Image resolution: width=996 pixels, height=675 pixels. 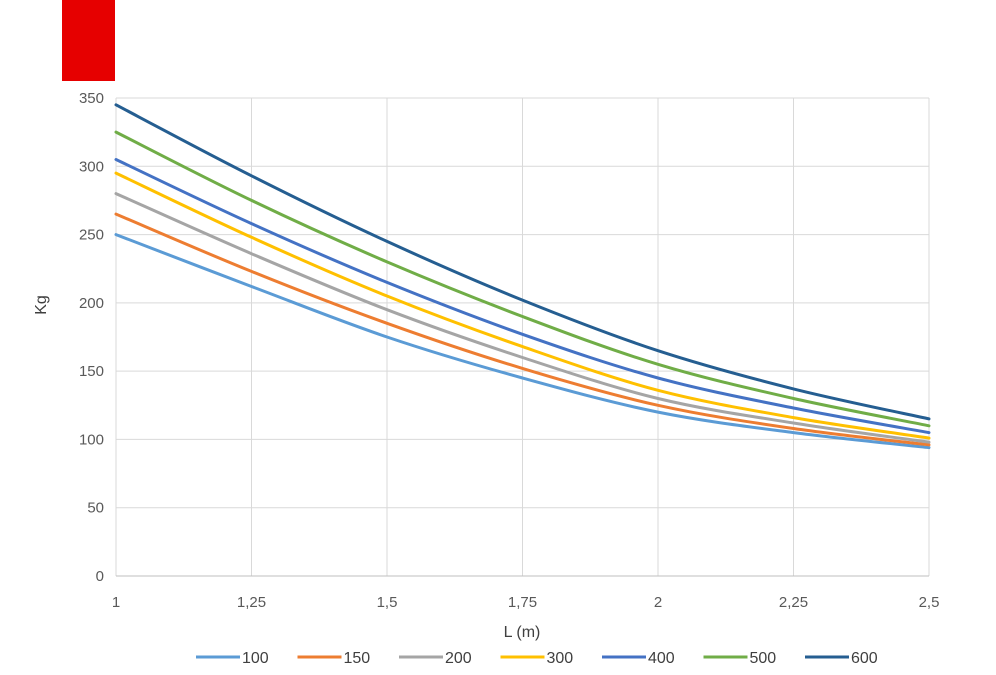 I want to click on legend: 100 150 200 300 400 500 600, so click(x=537, y=658).